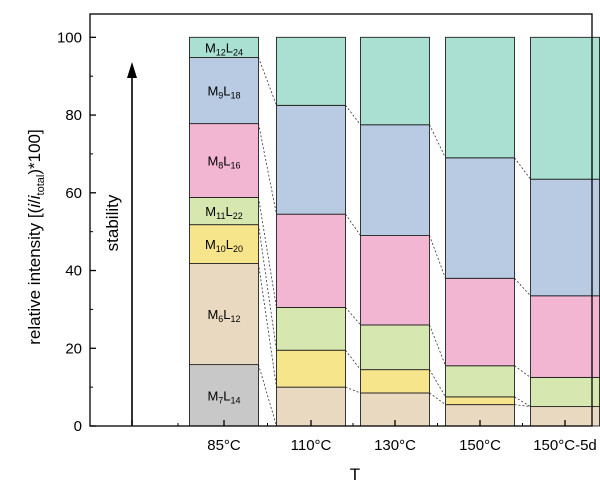 Image resolution: width=600 pixels, height=490 pixels. I want to click on x-tick-label: 150°C, so click(480, 445).